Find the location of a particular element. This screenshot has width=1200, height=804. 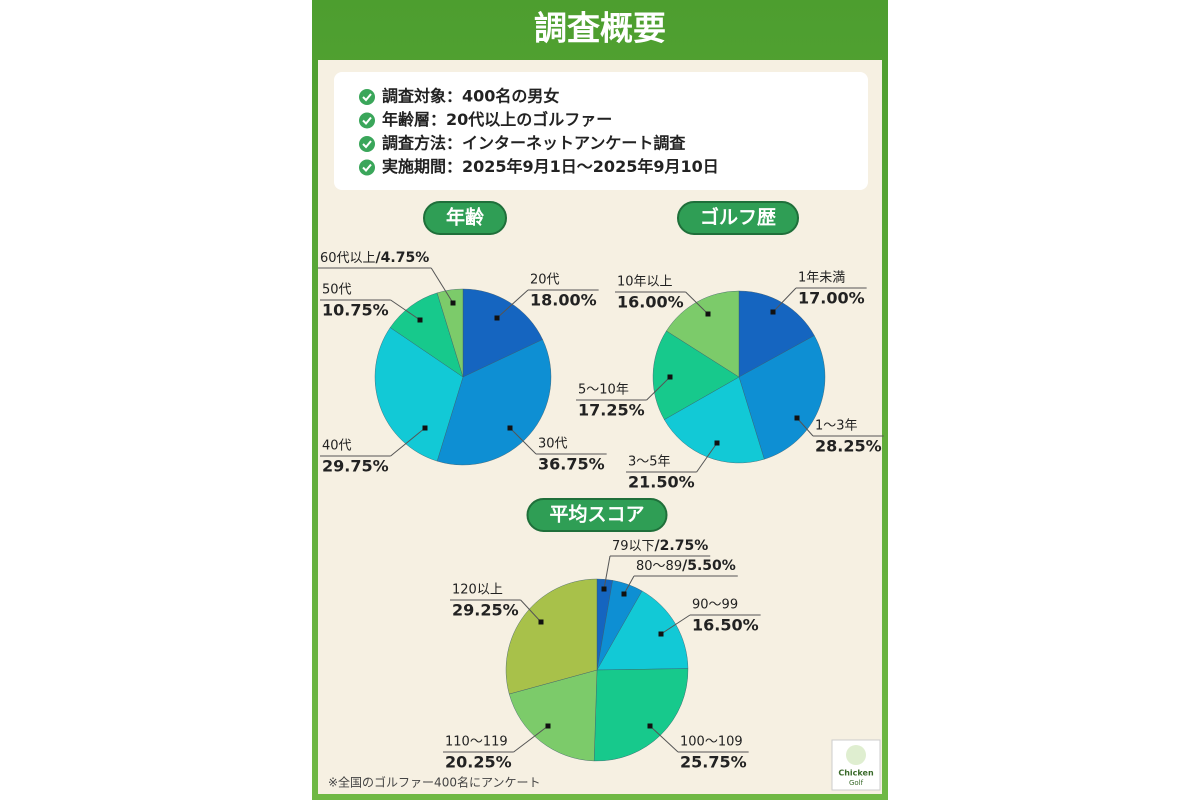

section-title: 年齢 is located at coordinates (465, 217).